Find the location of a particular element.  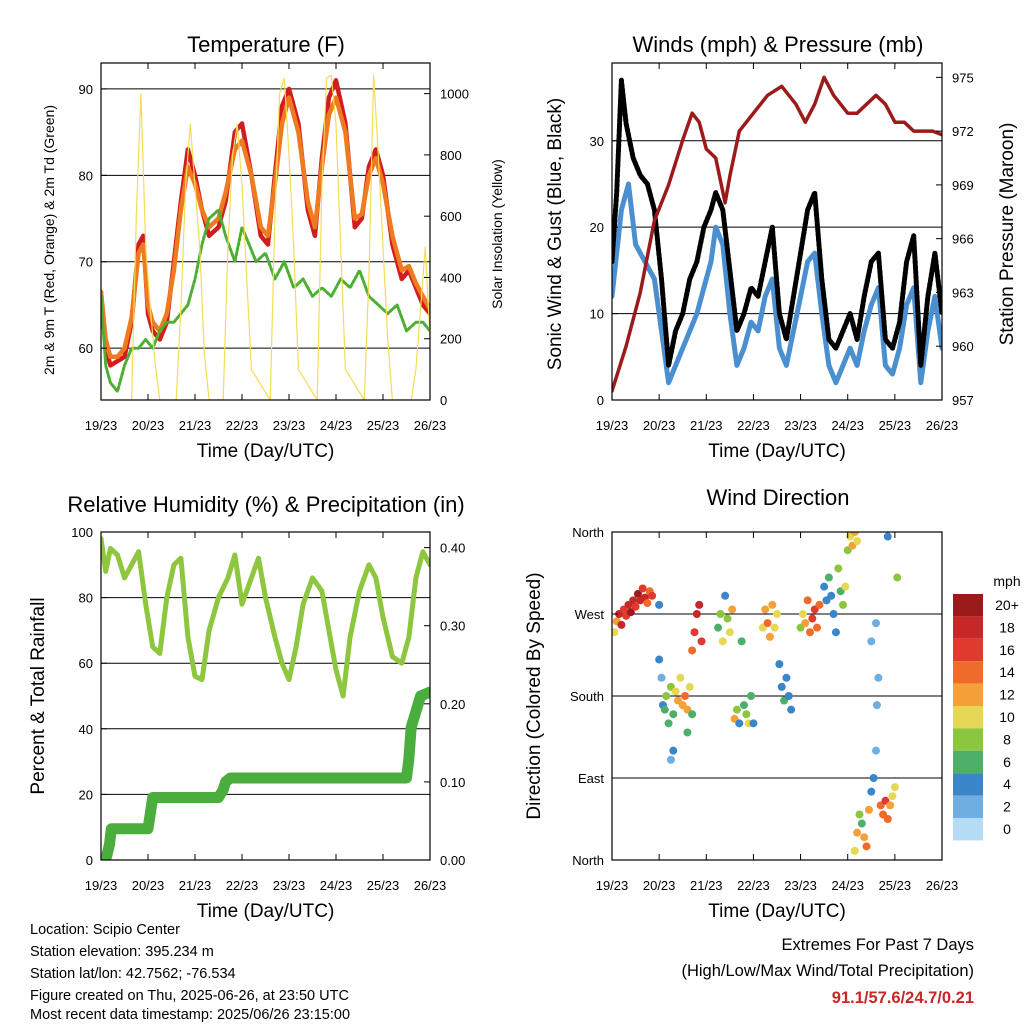

y-tick-label-right: 1000 is located at coordinates (454, 94).